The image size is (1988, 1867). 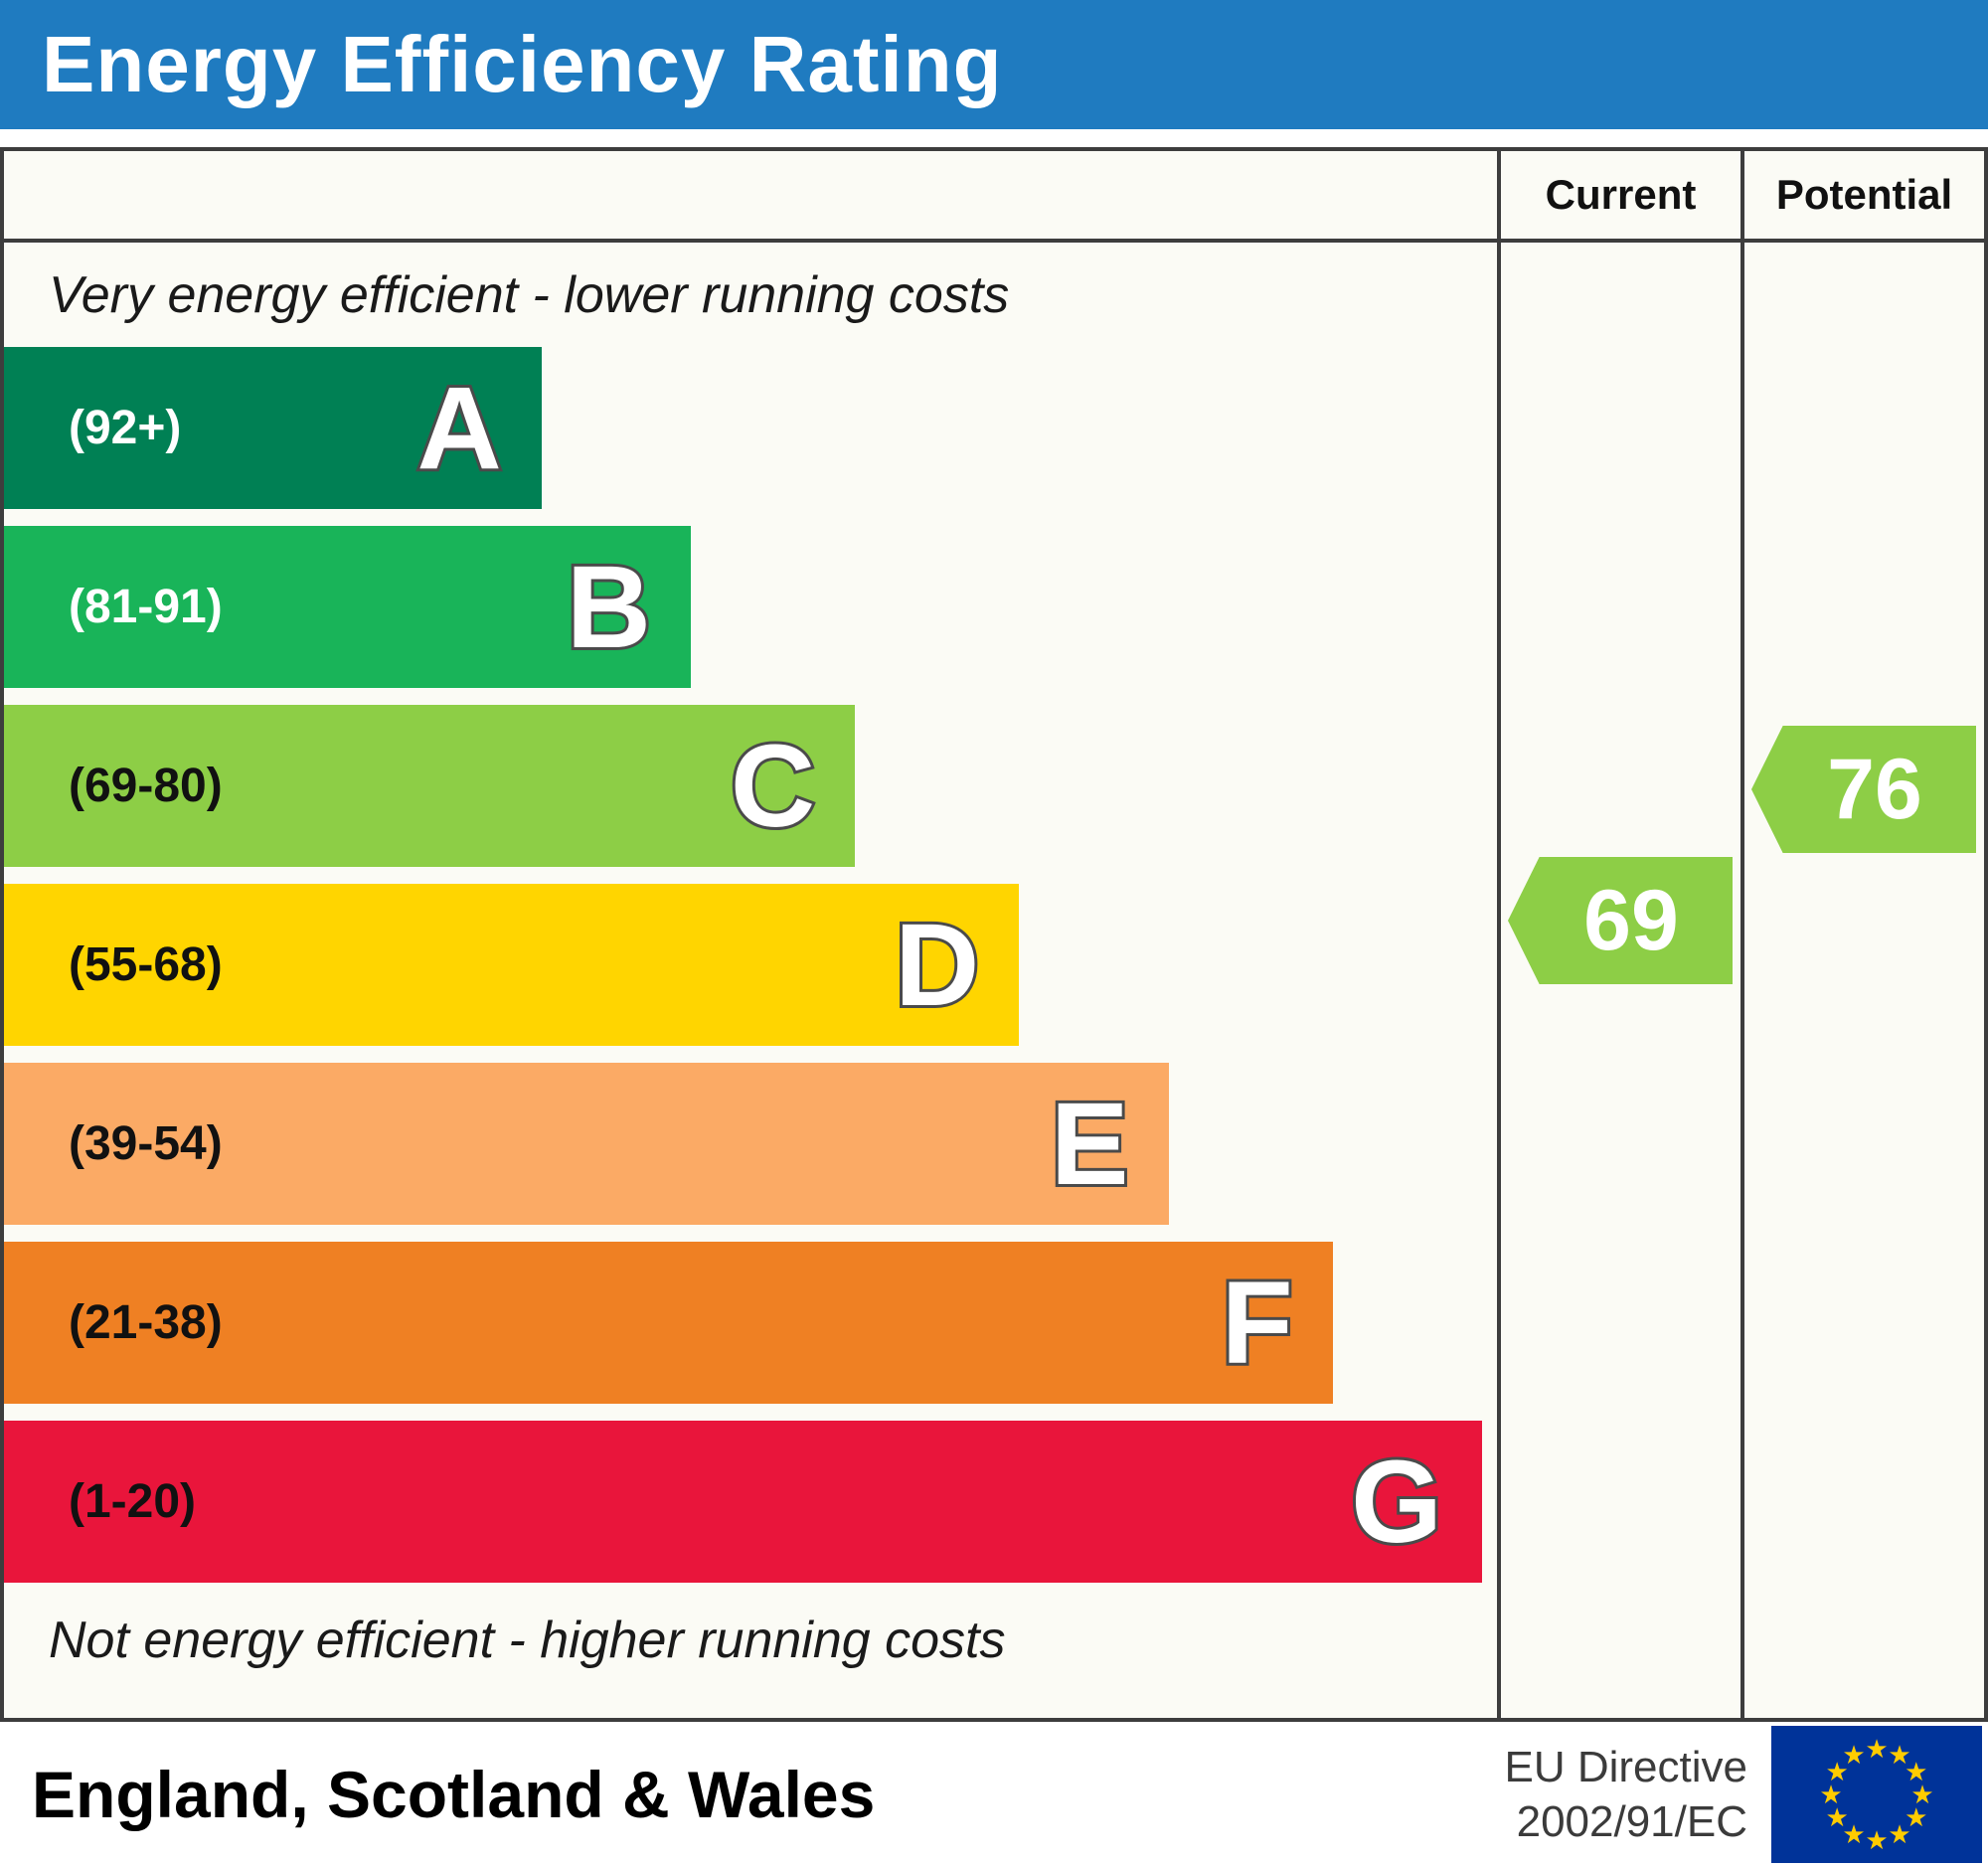 What do you see at coordinates (1876, 1794) in the screenshot?
I see `eu-flag-icon: ★ ★★★★★★★★★★★` at bounding box center [1876, 1794].